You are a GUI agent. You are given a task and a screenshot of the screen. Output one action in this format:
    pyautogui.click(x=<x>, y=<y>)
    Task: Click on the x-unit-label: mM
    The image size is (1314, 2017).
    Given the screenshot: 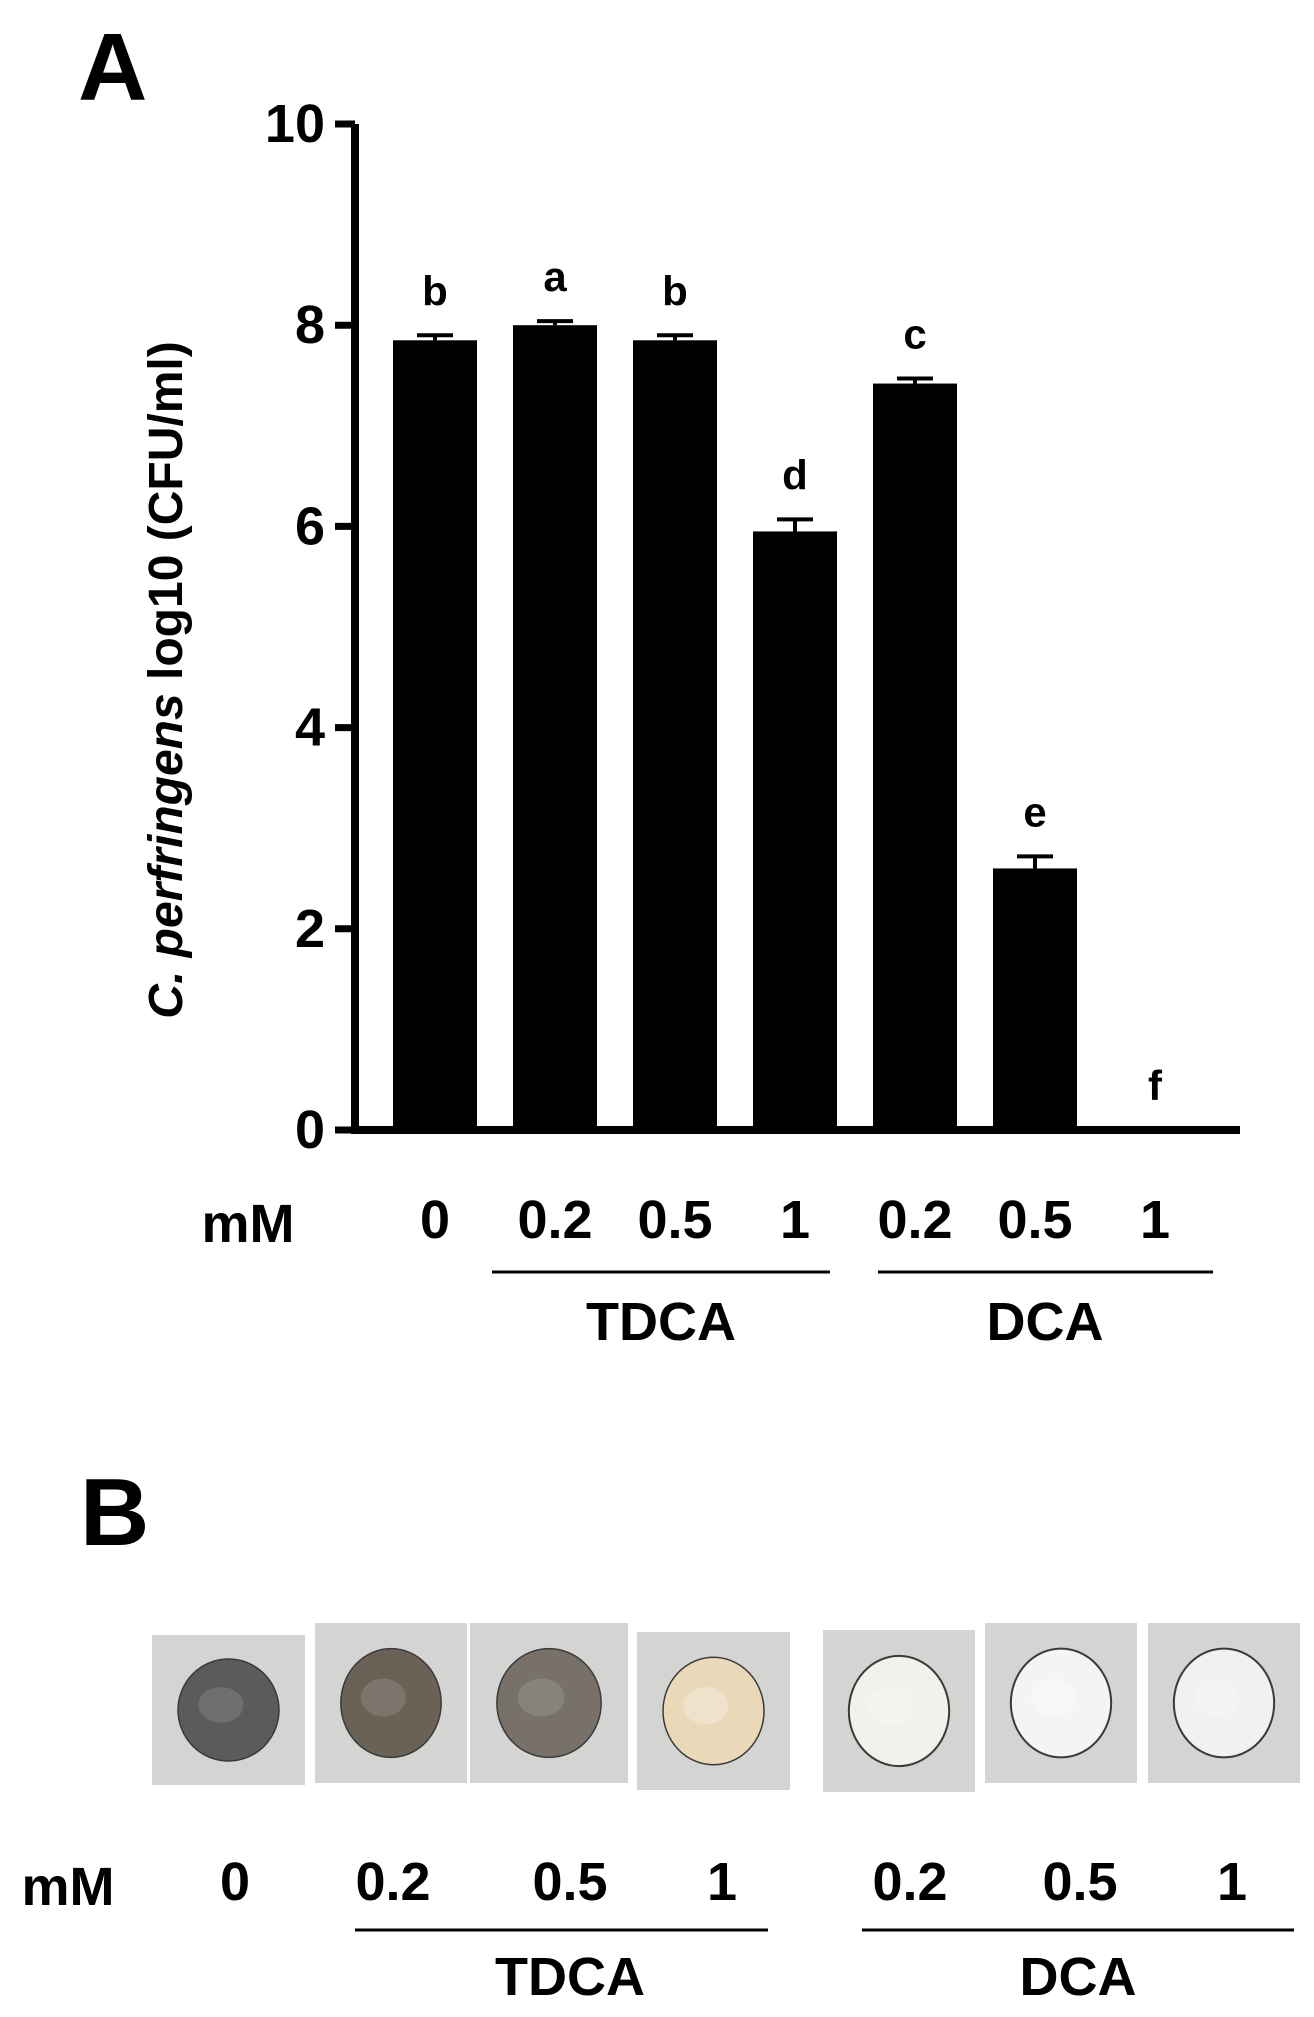 What is the action you would take?
    pyautogui.click(x=248, y=1224)
    